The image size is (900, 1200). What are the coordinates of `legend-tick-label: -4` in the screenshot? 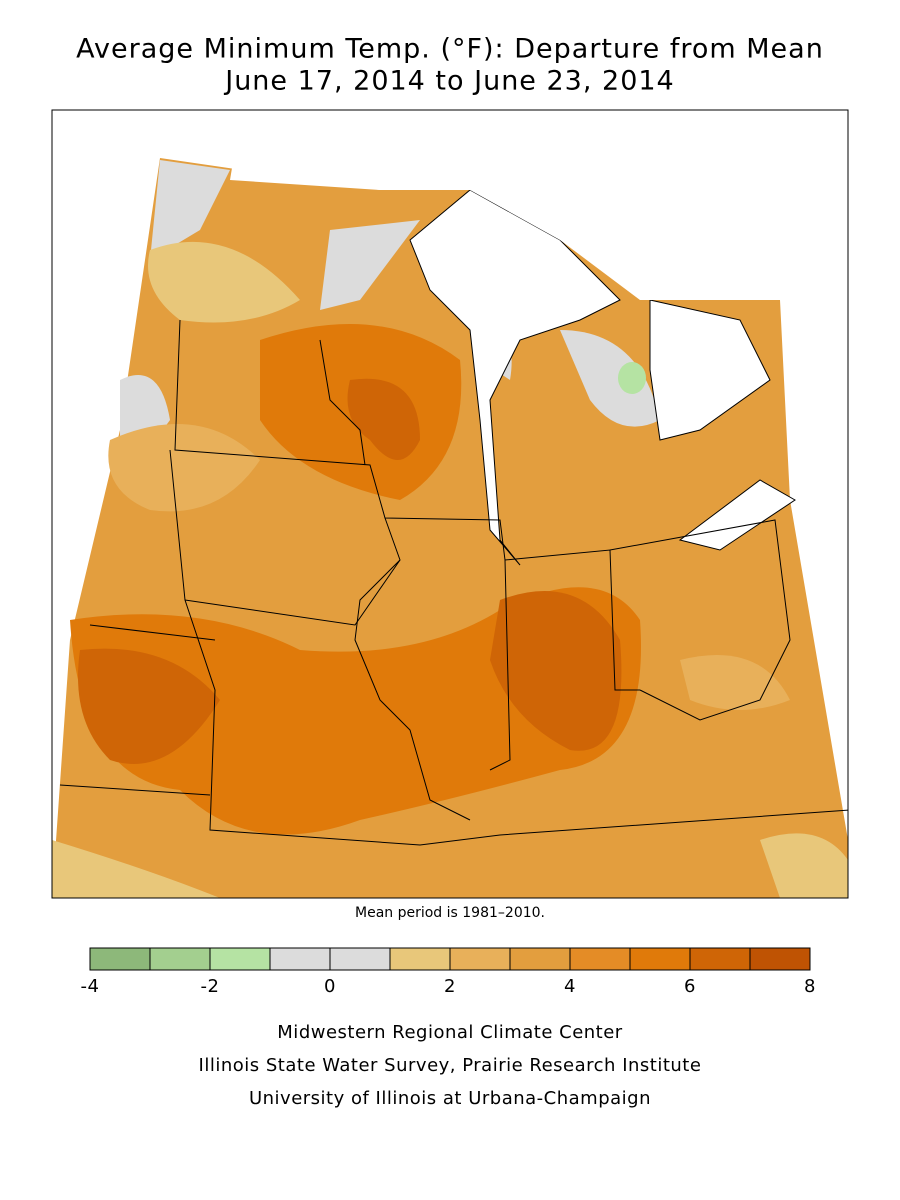 It's located at (90, 986).